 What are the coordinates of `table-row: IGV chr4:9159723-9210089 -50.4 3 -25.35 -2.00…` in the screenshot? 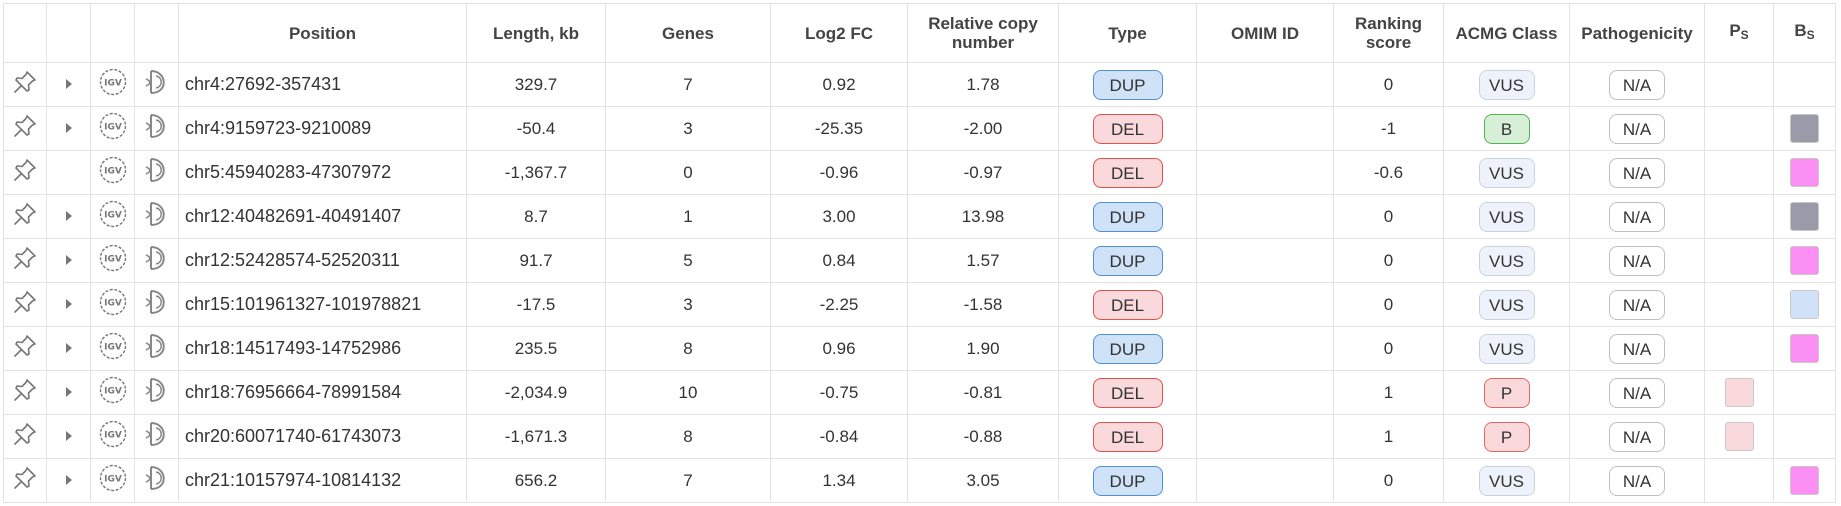 It's located at (919, 128).